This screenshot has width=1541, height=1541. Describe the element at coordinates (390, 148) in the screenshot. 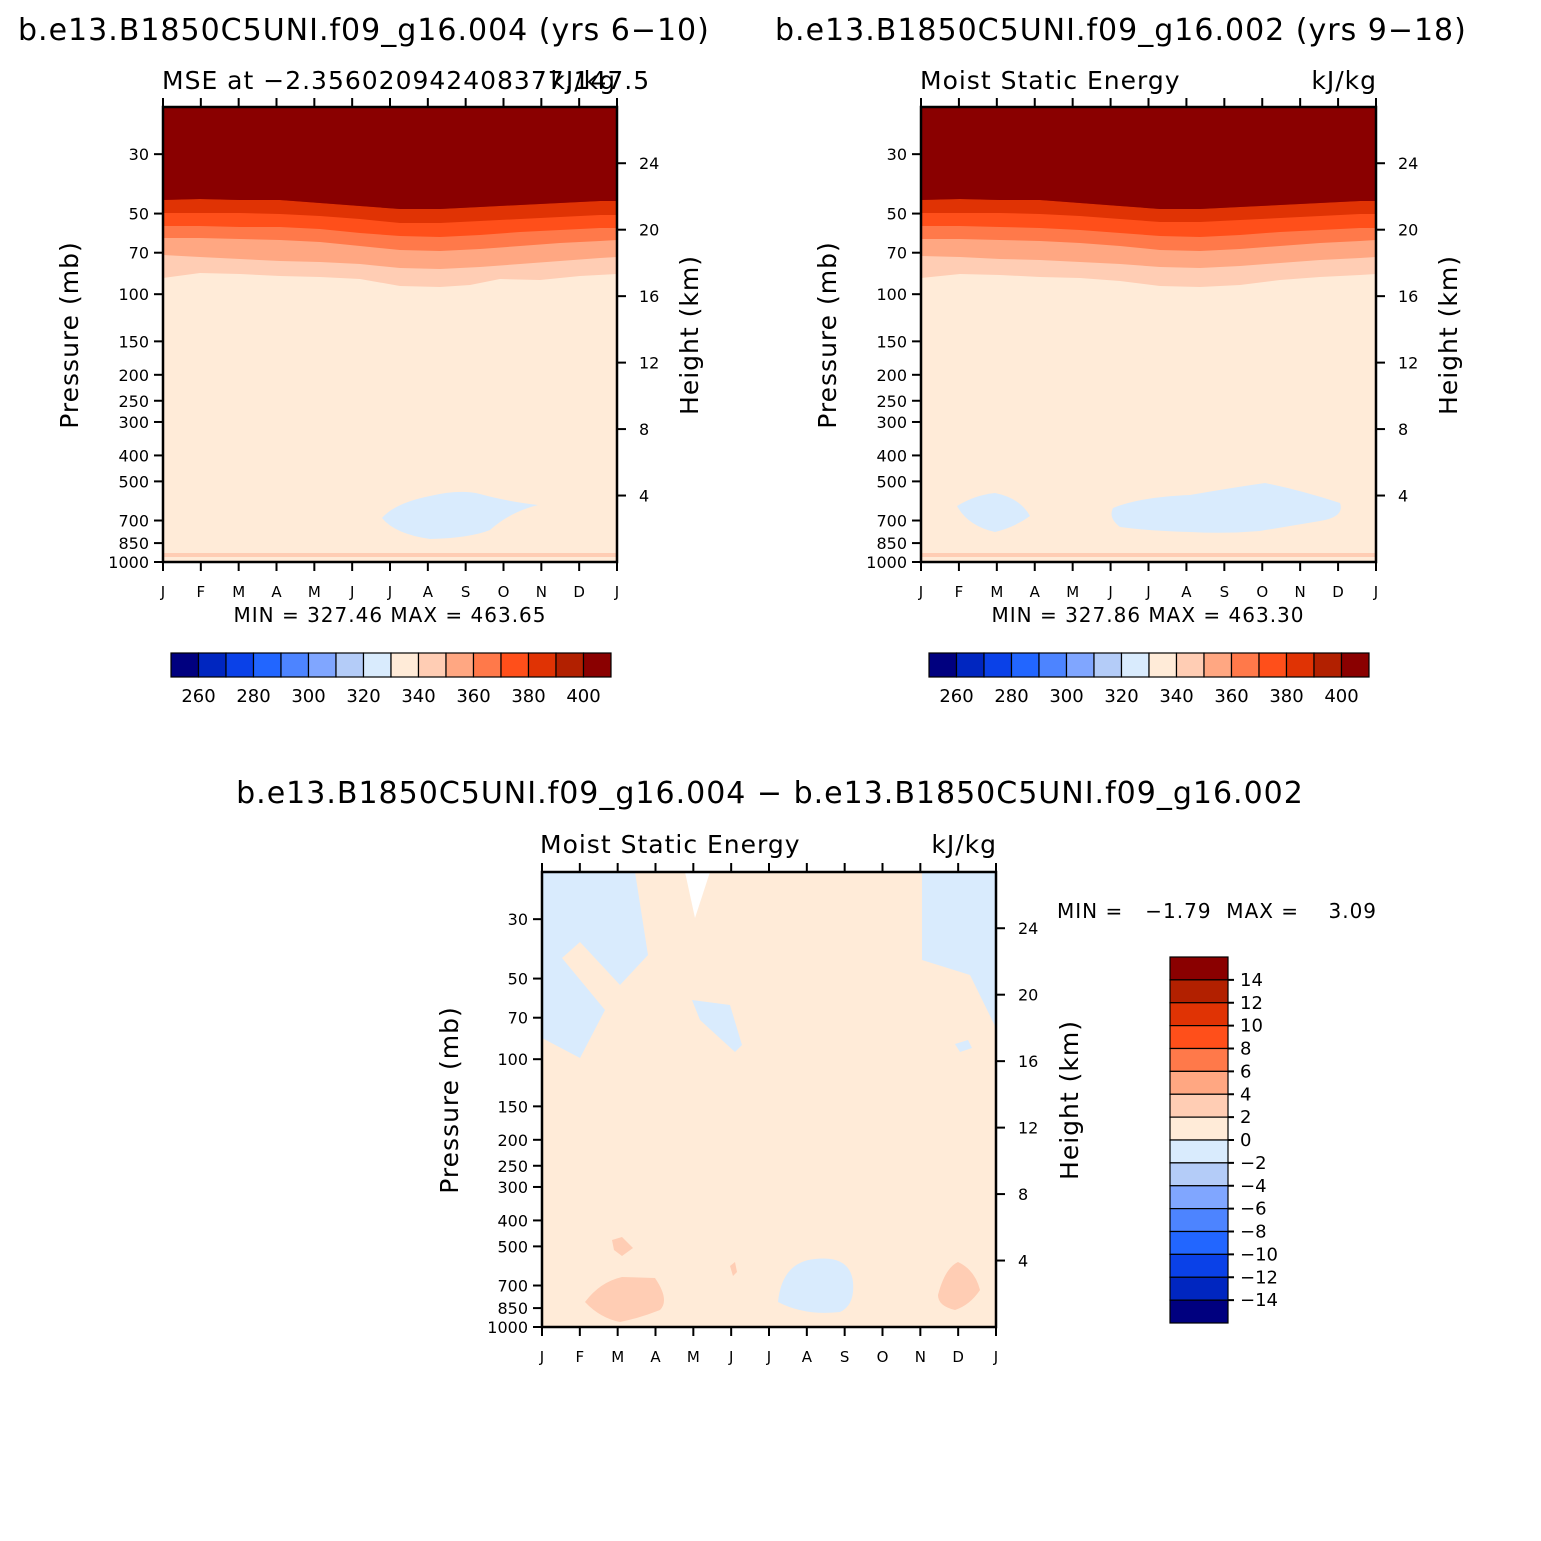

I see `panel-1-band-460-upper` at that location.